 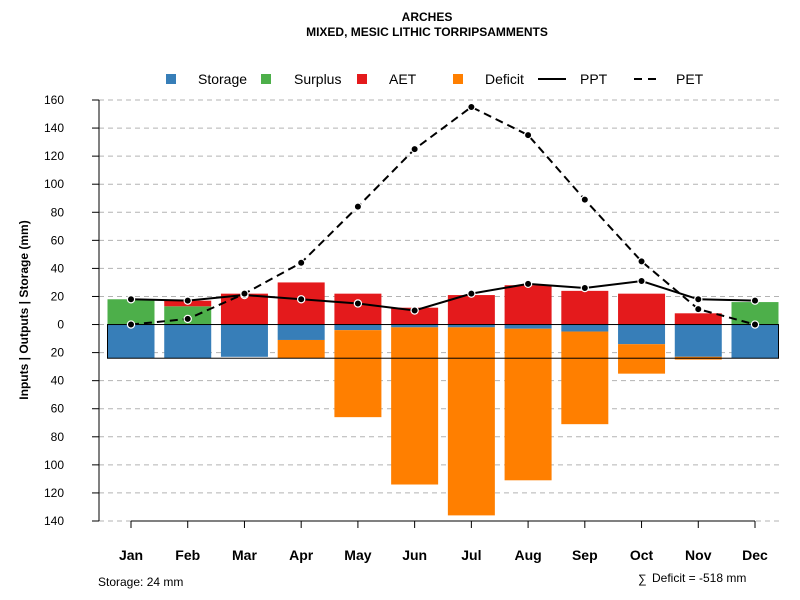 I want to click on pet-point-jun, so click(x=414, y=149).